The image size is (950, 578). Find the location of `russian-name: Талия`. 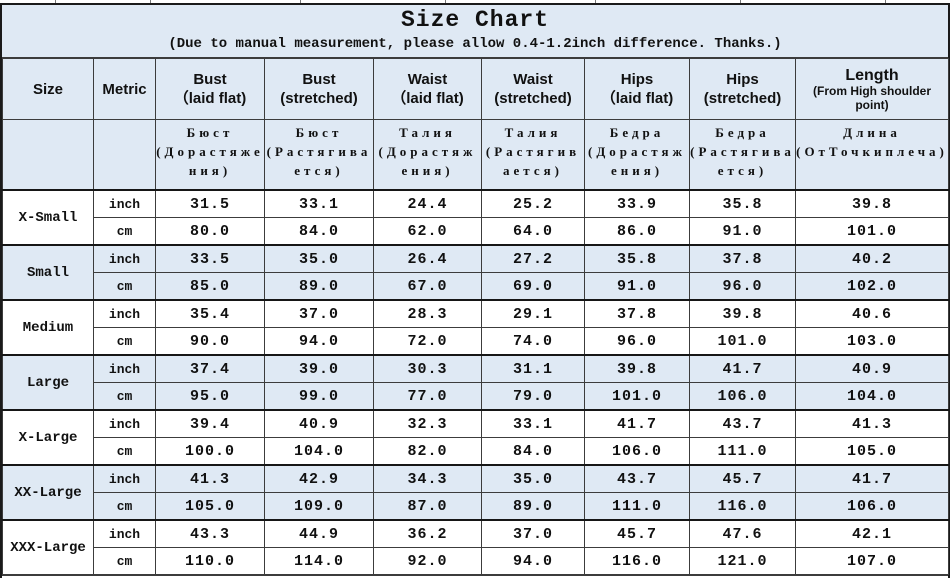

russian-name: Талия is located at coordinates (533, 132).